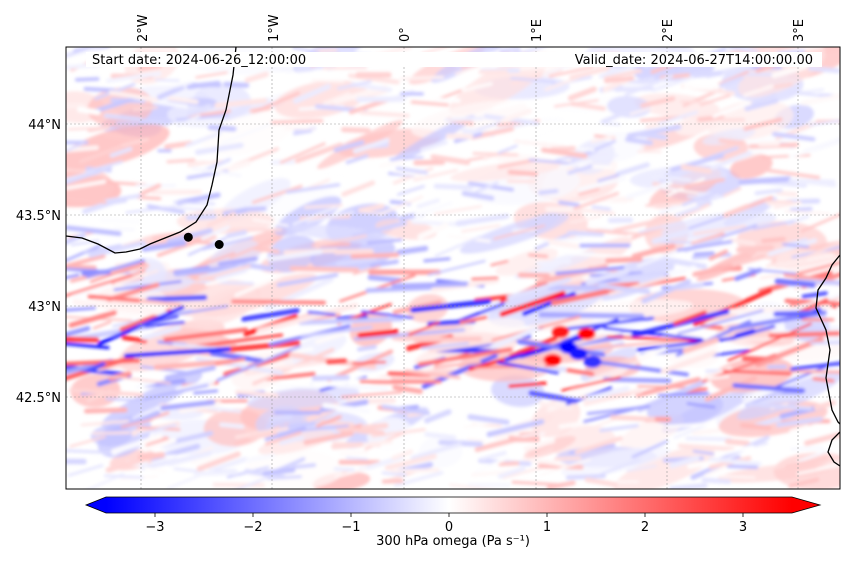 The image size is (850, 562). I want to click on colorbar-gradient, so click(449, 505).